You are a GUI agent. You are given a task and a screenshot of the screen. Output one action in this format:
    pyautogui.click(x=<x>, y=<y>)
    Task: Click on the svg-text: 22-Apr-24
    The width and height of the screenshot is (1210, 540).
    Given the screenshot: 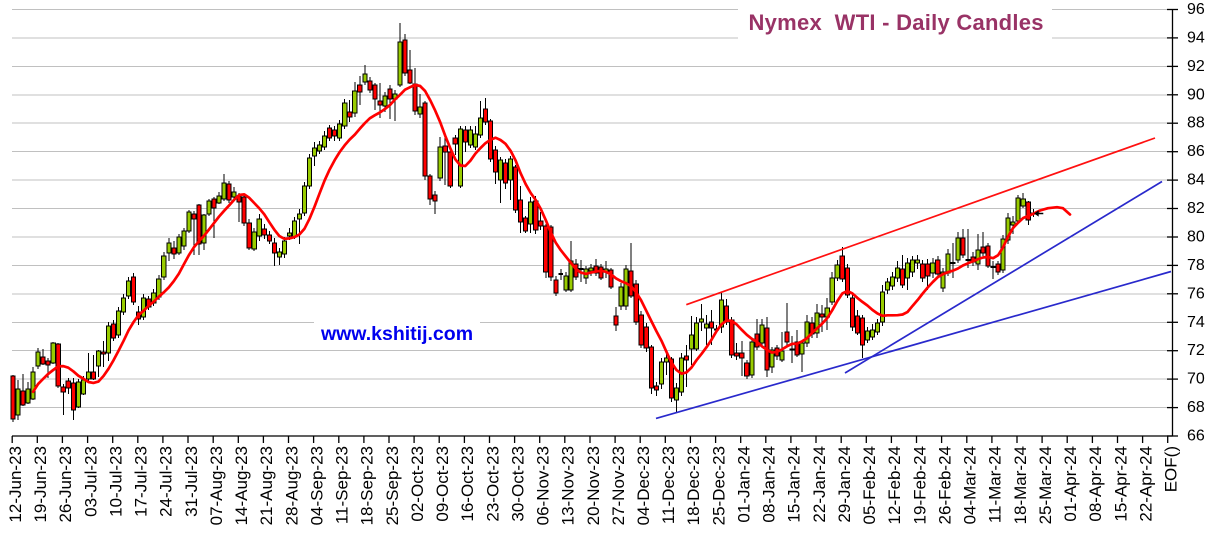 What is the action you would take?
    pyautogui.click(x=1145, y=484)
    